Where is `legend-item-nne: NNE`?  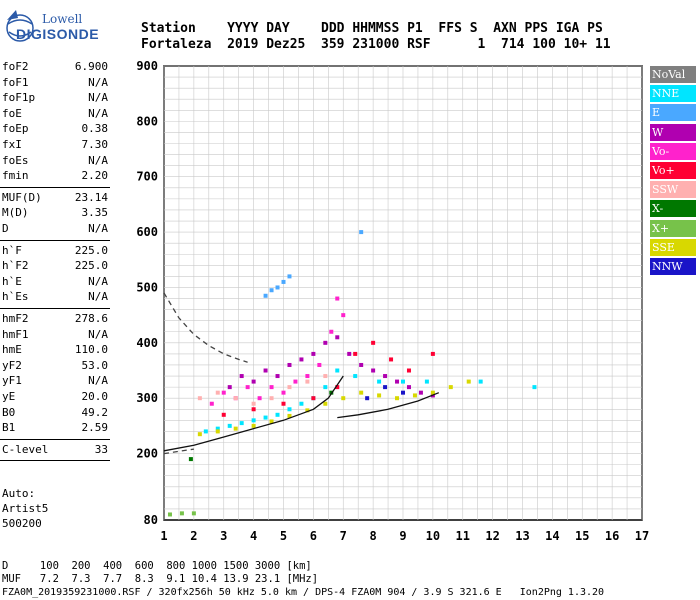
legend-item-nne: NNE is located at coordinates (673, 94).